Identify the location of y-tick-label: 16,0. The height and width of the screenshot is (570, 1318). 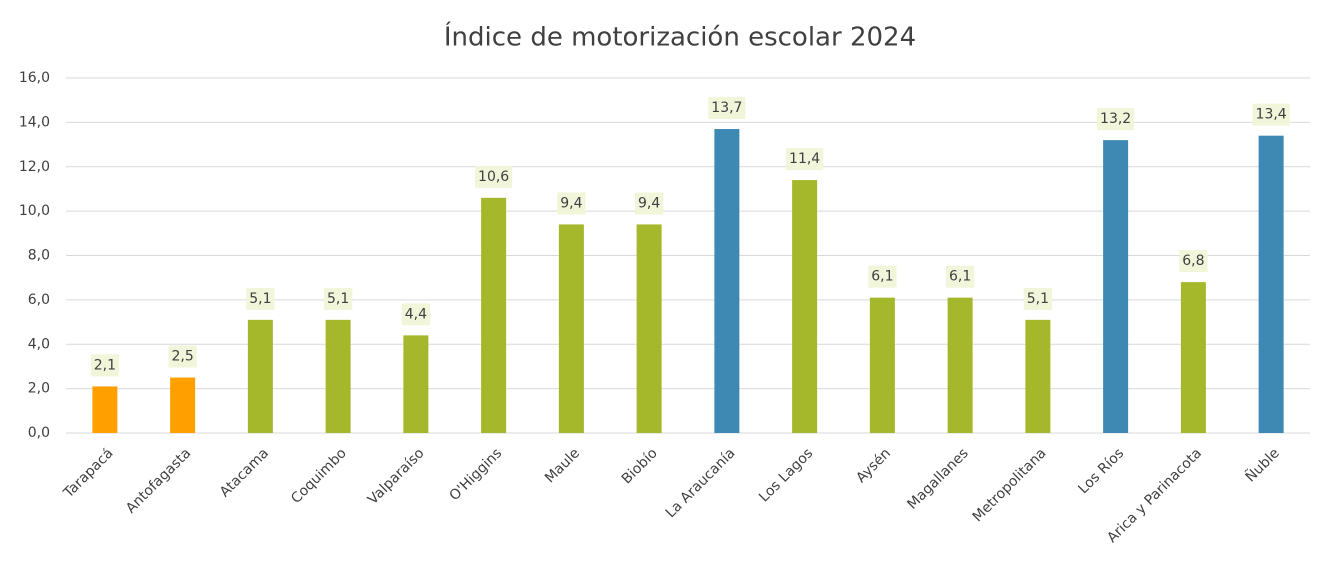
(34, 78).